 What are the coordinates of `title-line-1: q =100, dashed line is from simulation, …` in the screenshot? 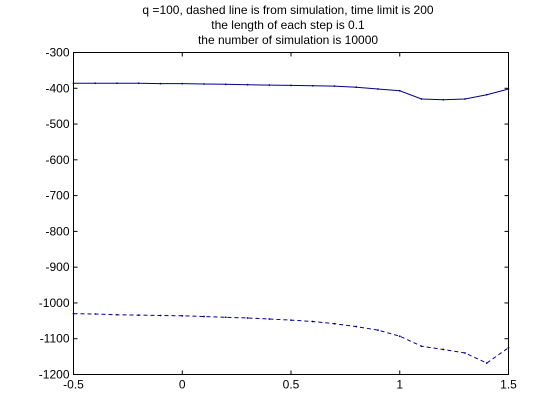 It's located at (287, 10).